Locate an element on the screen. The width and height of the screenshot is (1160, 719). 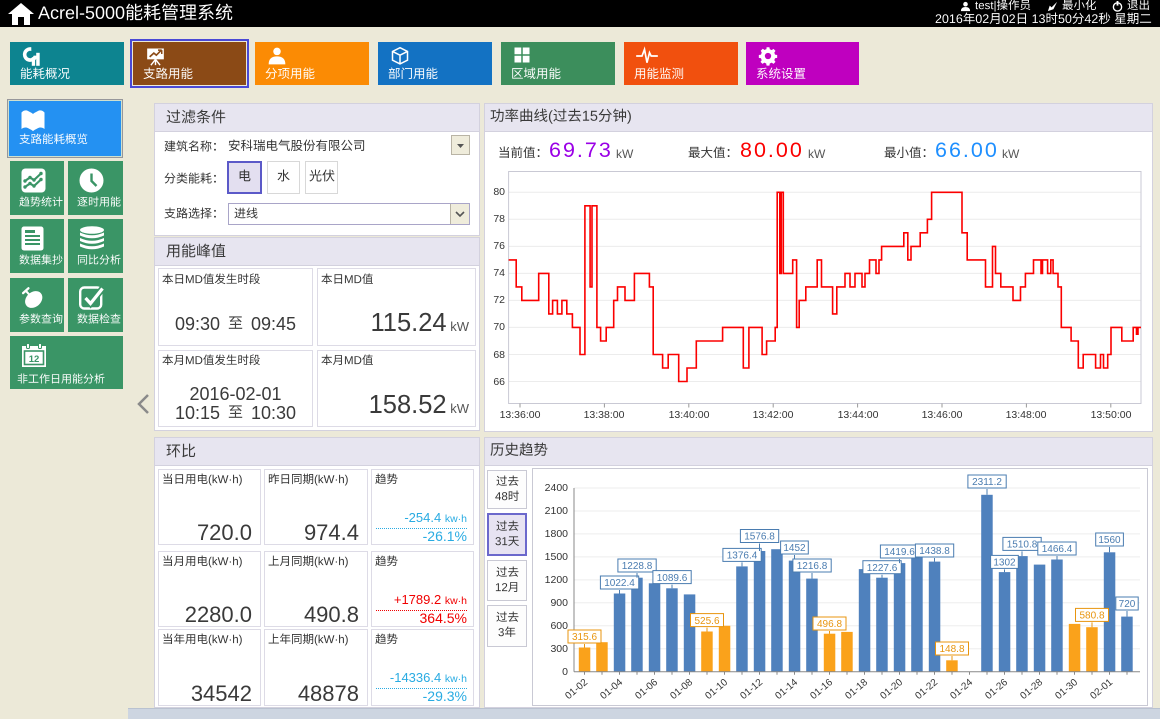
svg-text: 1452 is located at coordinates (794, 548).